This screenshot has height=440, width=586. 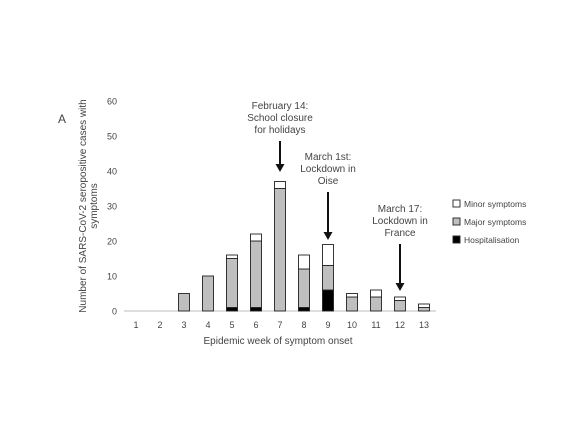 What do you see at coordinates (112, 102) in the screenshot?
I see `y-tick-label: 60` at bounding box center [112, 102].